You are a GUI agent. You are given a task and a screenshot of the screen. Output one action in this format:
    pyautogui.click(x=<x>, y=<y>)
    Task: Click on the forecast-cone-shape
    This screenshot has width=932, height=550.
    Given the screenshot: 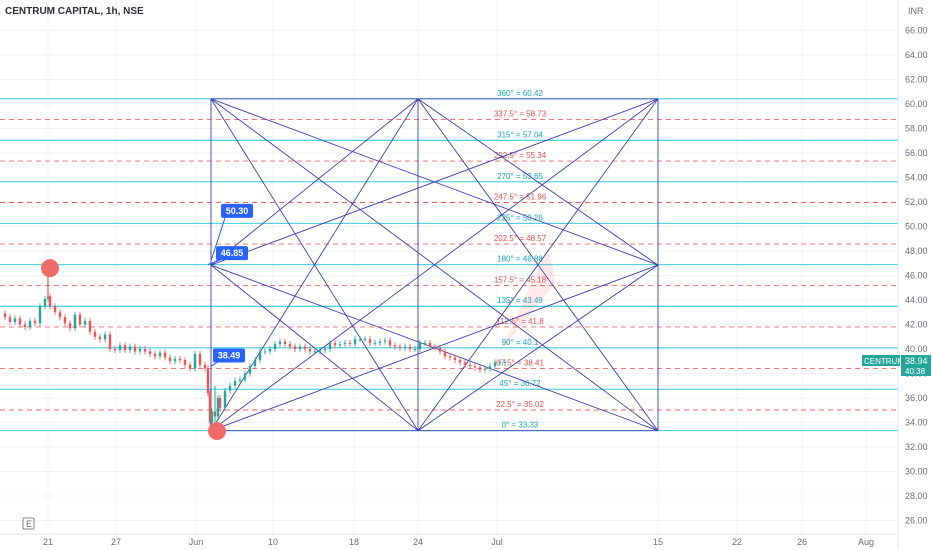 What is the action you would take?
    pyautogui.click(x=528, y=300)
    